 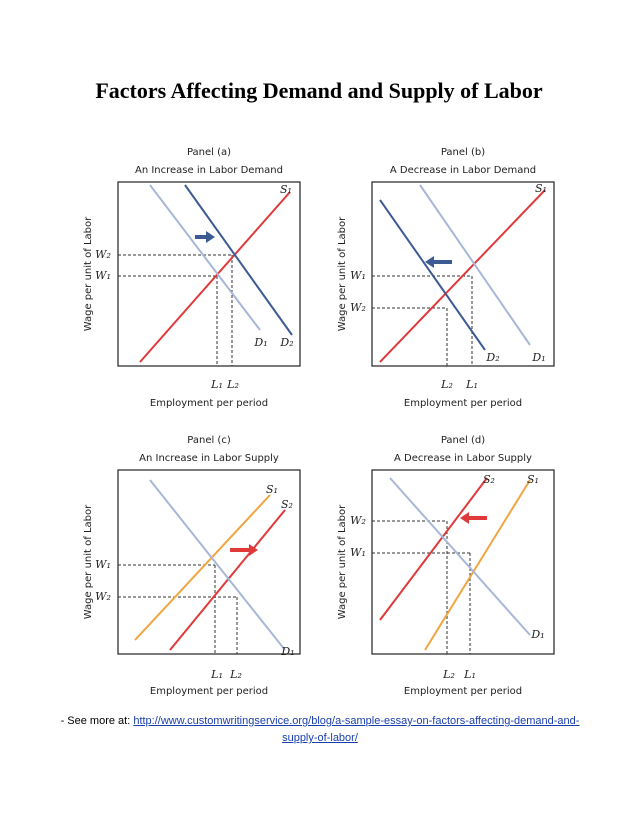 I want to click on panel-subtitle: A Decrease in Labor Demand, so click(x=463, y=170).